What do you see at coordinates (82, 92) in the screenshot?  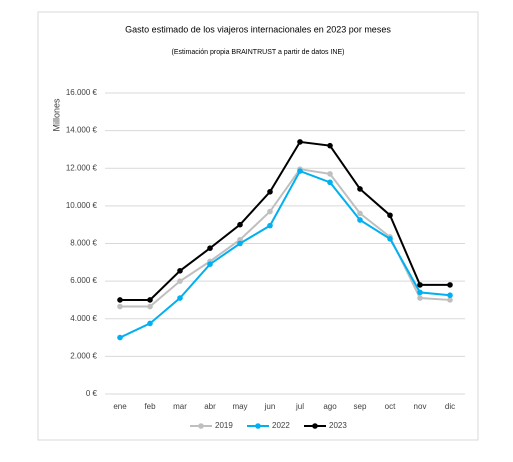 I see `y-tick-label: 16.000 €` at bounding box center [82, 92].